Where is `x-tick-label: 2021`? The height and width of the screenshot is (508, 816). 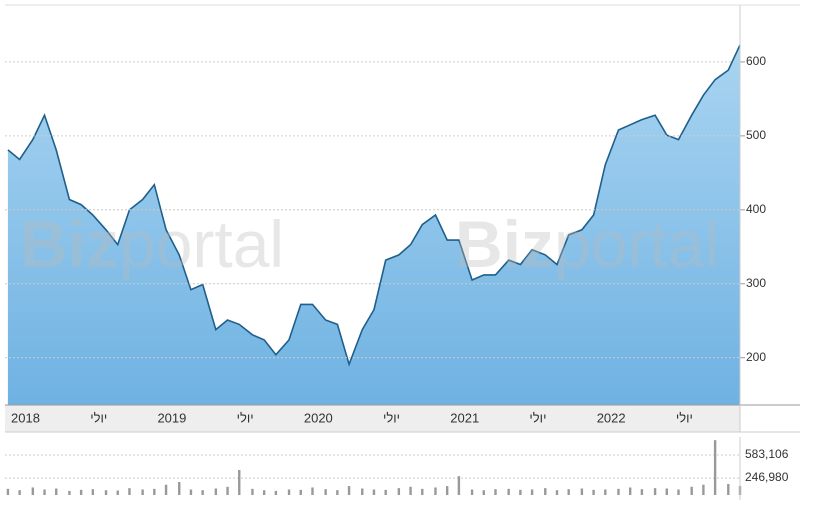 x-tick-label: 2021 is located at coordinates (464, 417).